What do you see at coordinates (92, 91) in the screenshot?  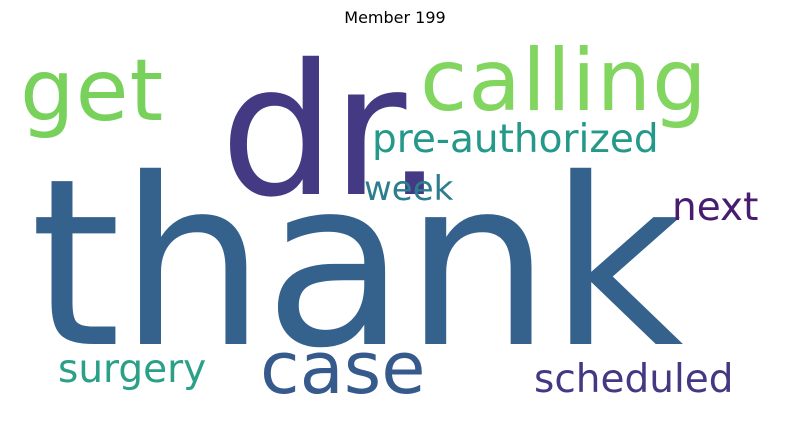 I see `word-get: get` at bounding box center [92, 91].